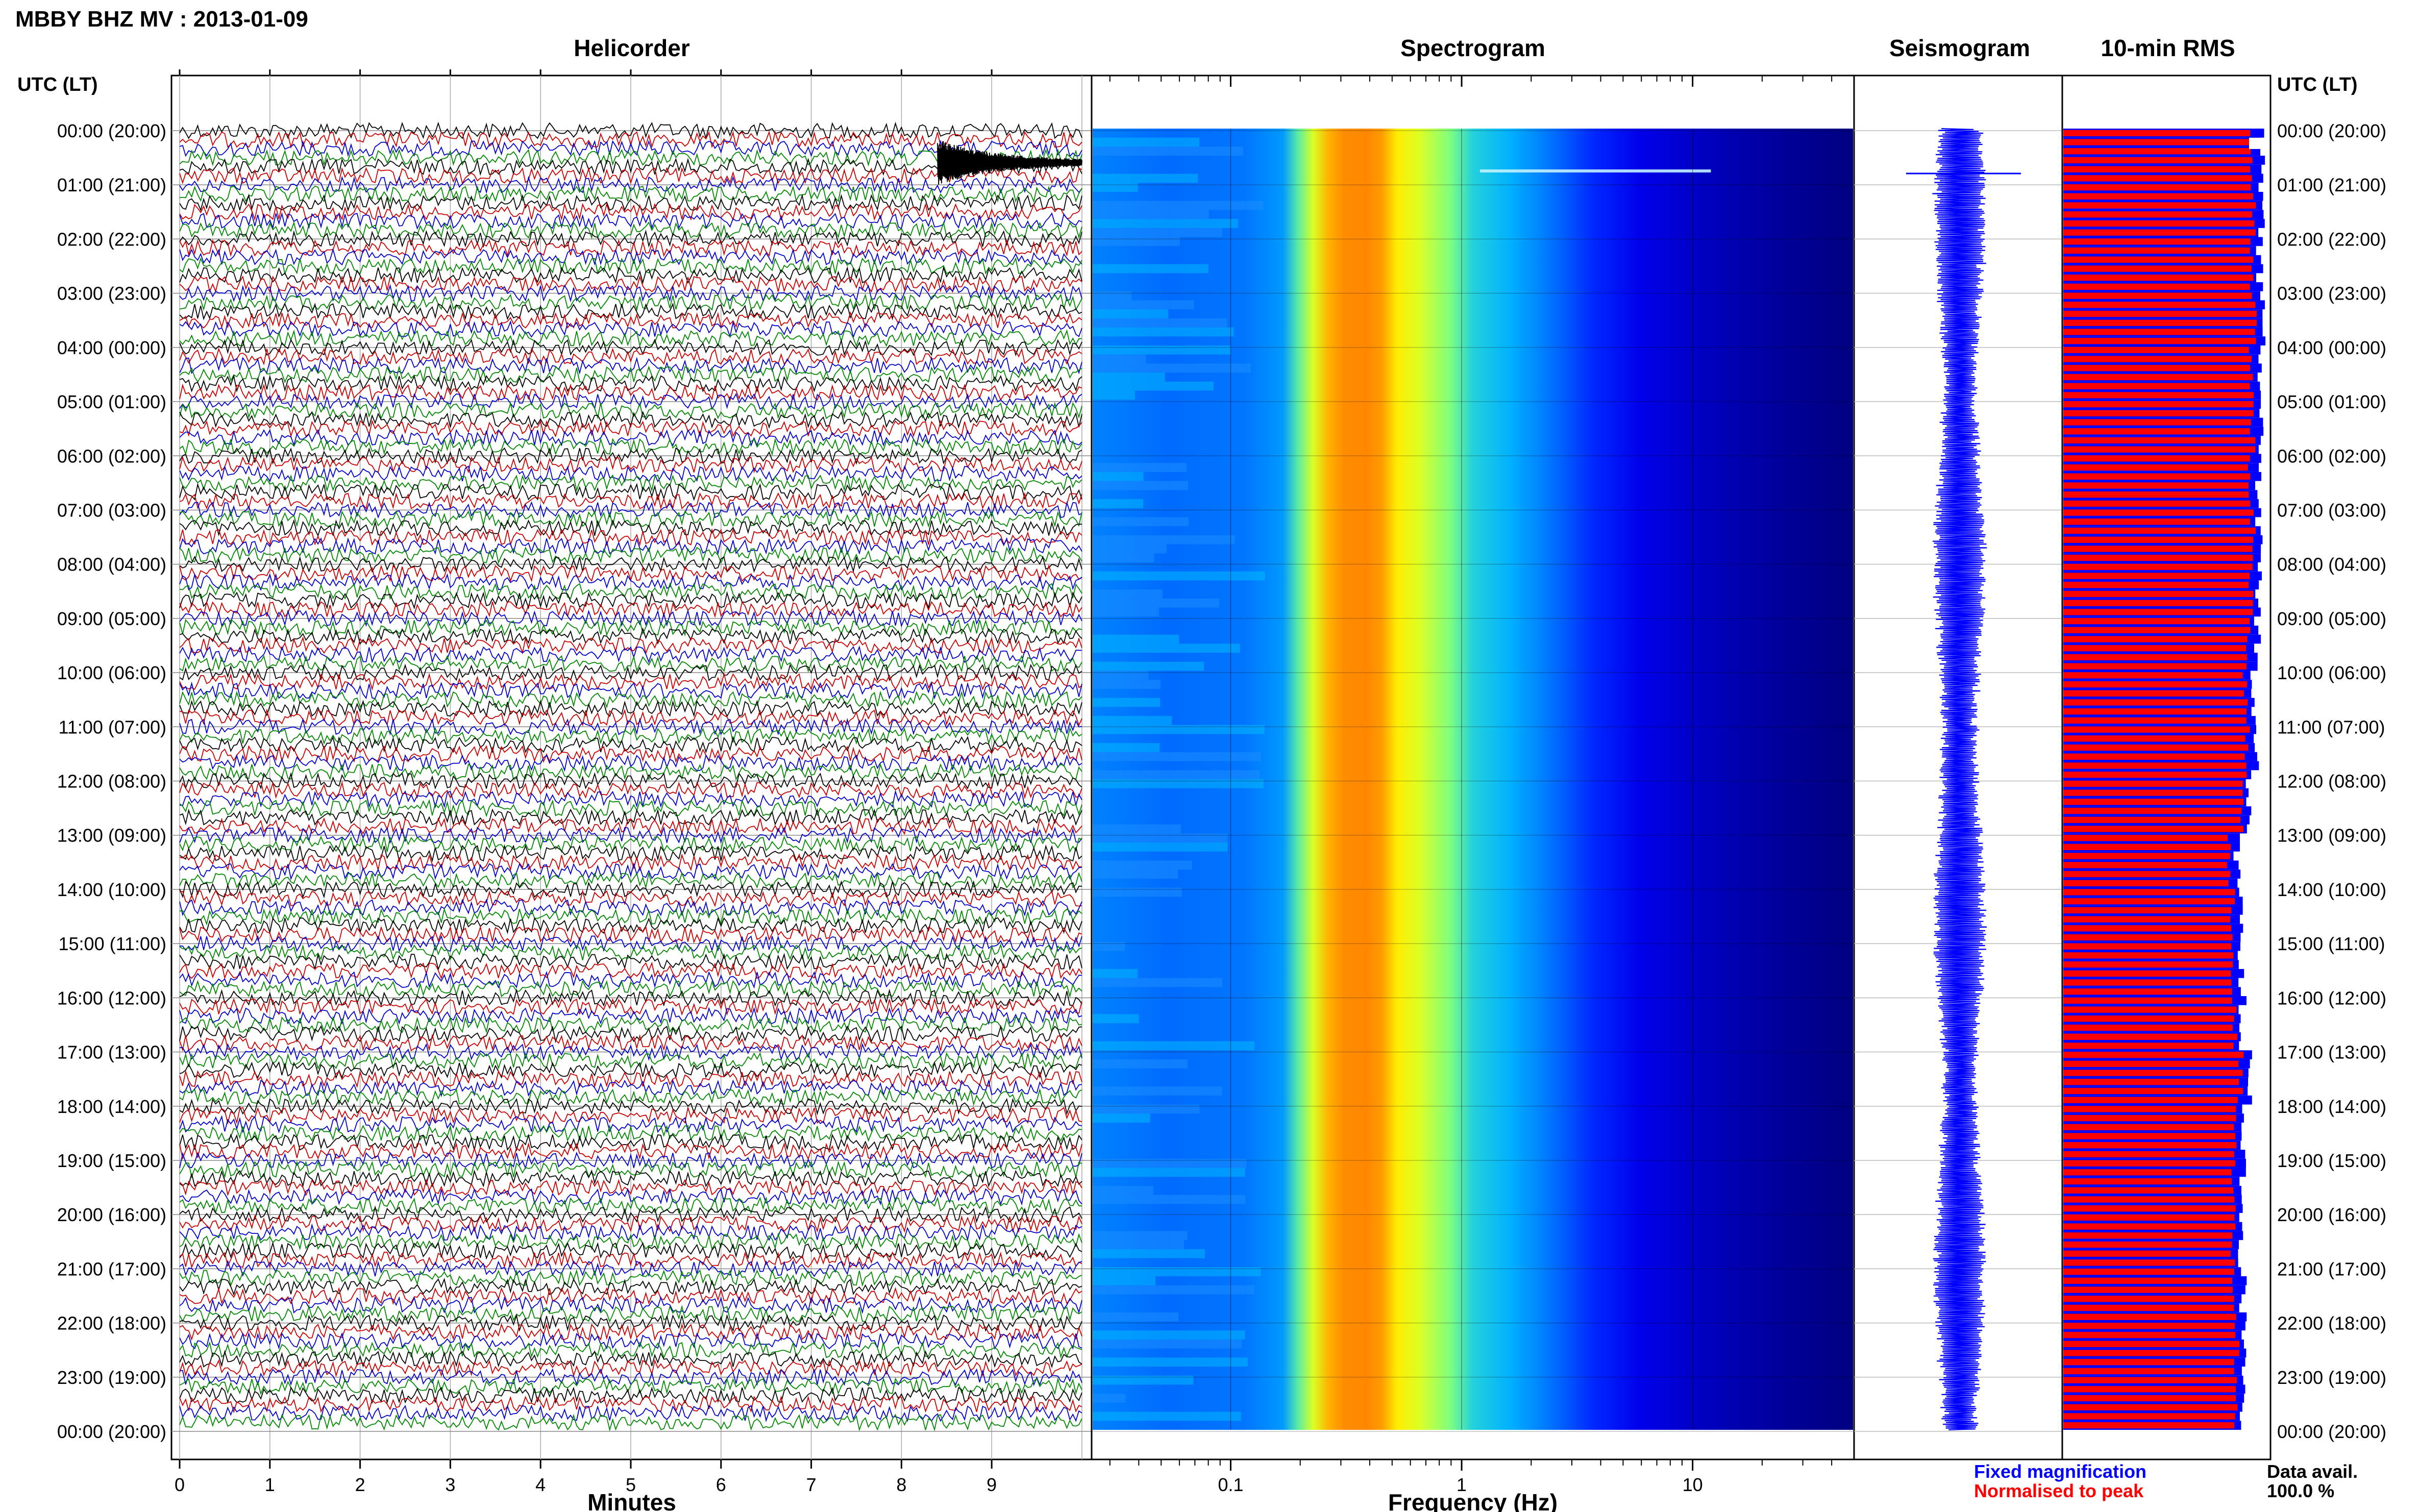 This screenshot has width=2419, height=1512. What do you see at coordinates (2331, 726) in the screenshot?
I see `time-label-right: 11:00 (07:00)` at bounding box center [2331, 726].